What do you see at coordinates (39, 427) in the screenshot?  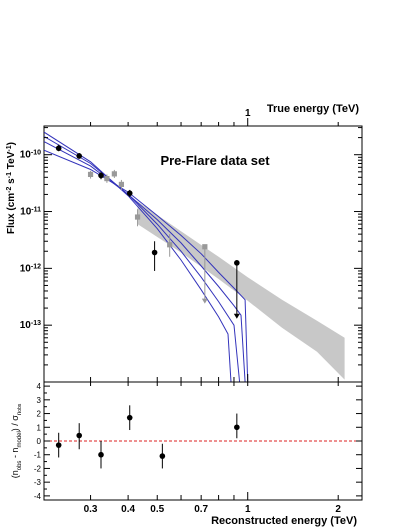 I see `residual-y-tick-label: 1` at bounding box center [39, 427].